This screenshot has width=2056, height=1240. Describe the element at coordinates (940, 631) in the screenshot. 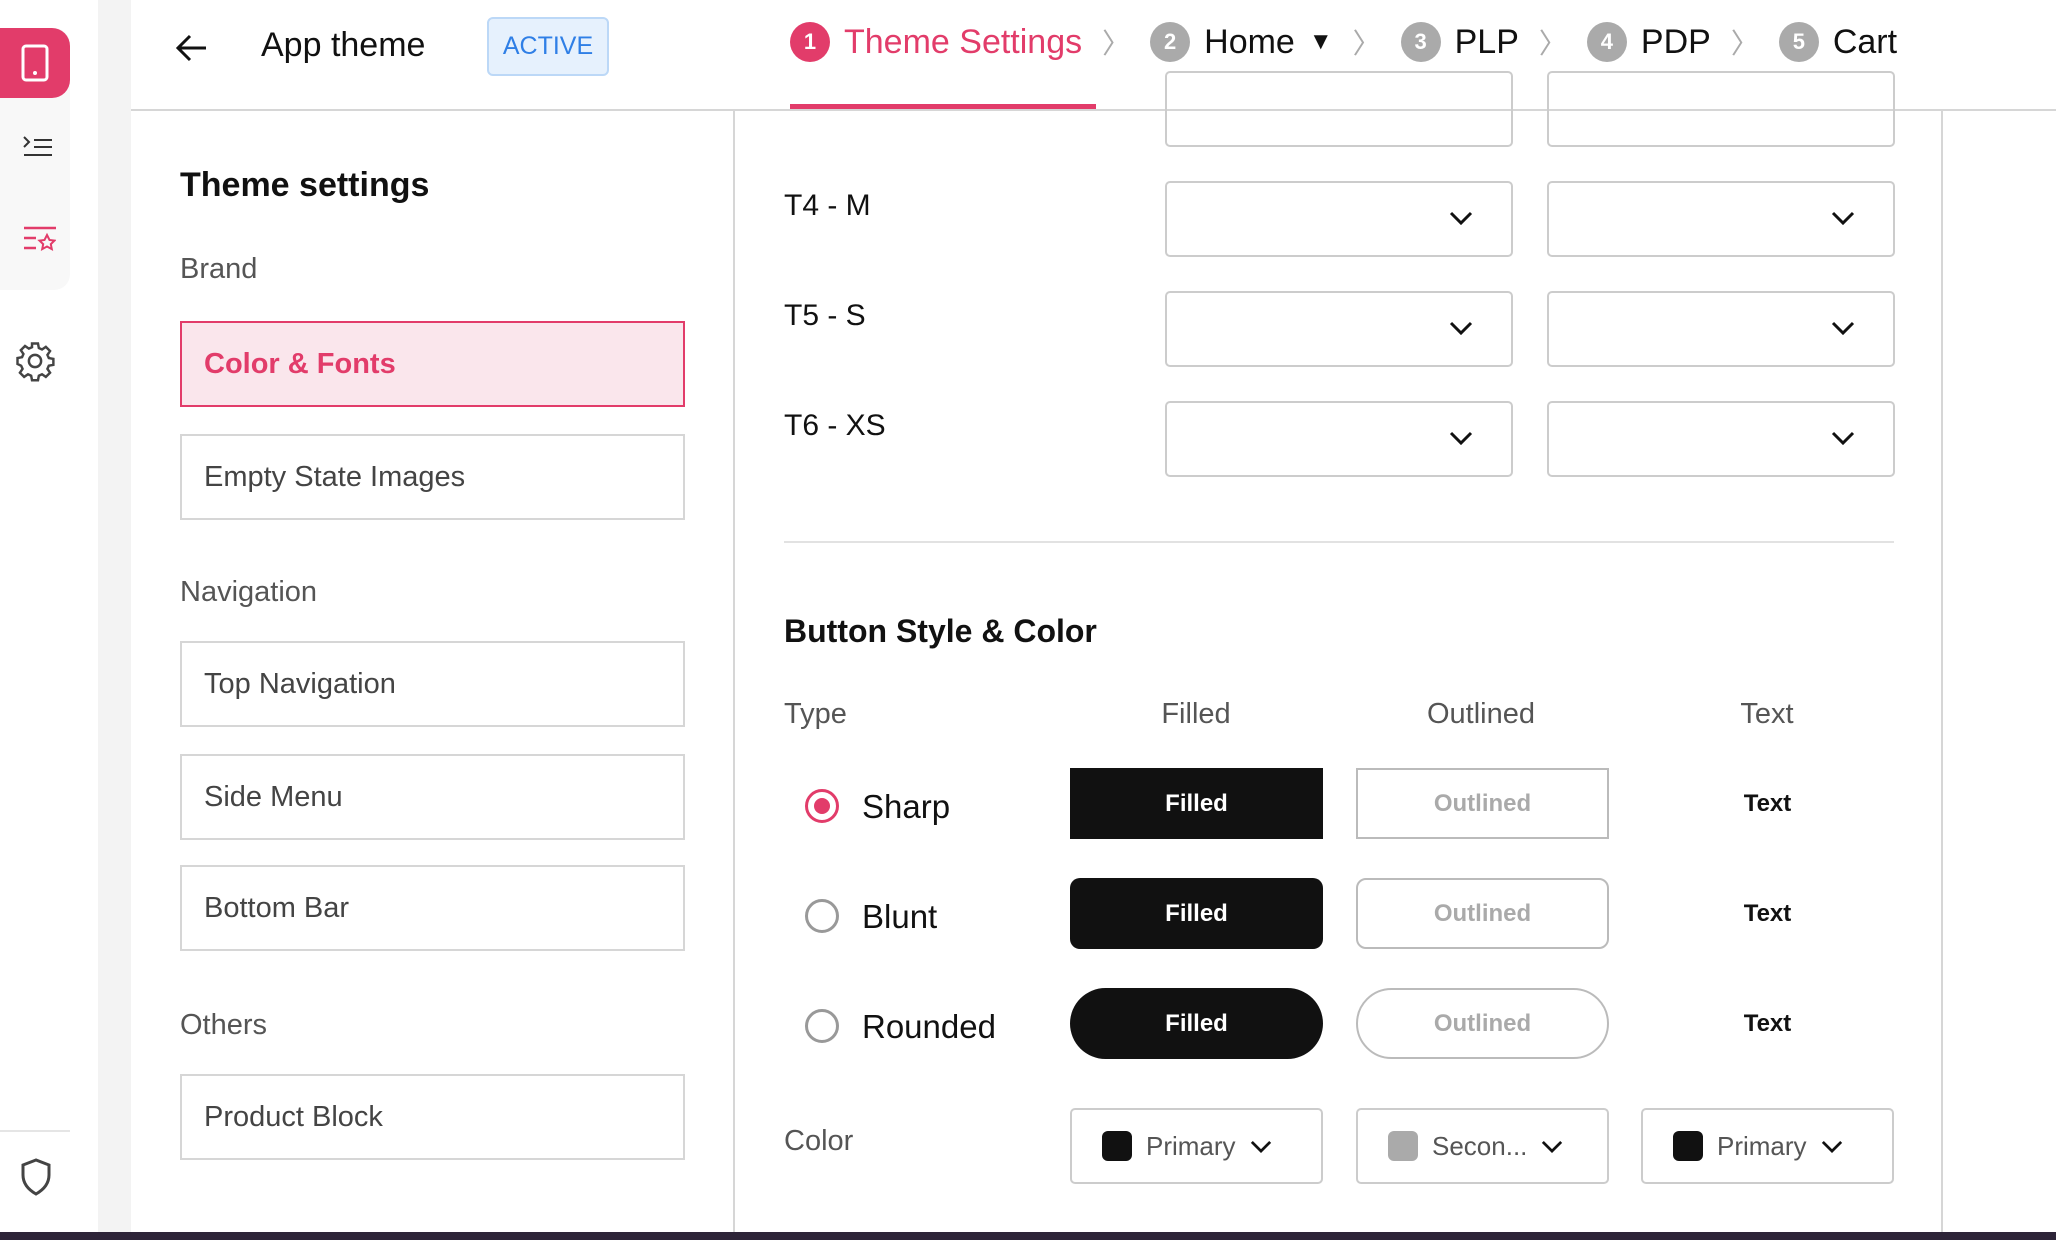

I see `button-section-heading: Button Style & Color` at that location.